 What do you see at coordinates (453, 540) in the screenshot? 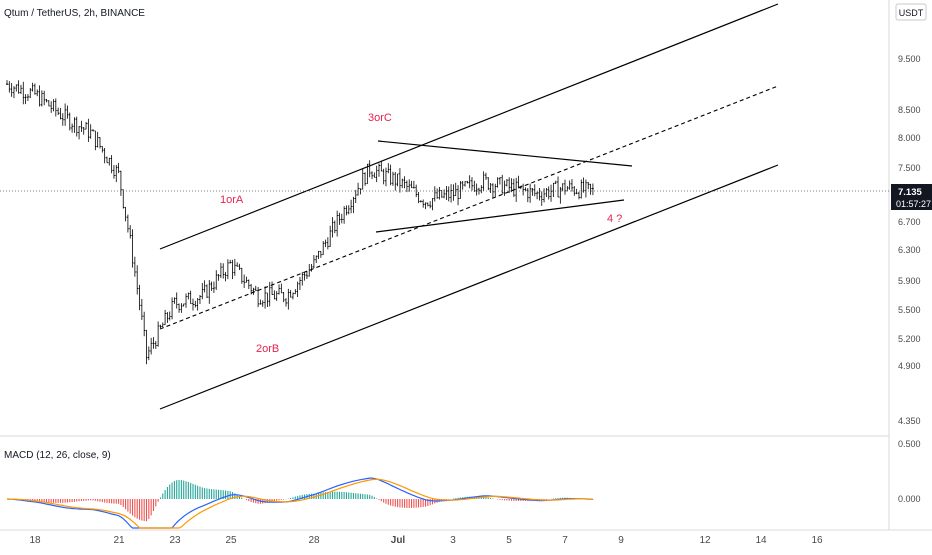
I see `date-tick: 3` at bounding box center [453, 540].